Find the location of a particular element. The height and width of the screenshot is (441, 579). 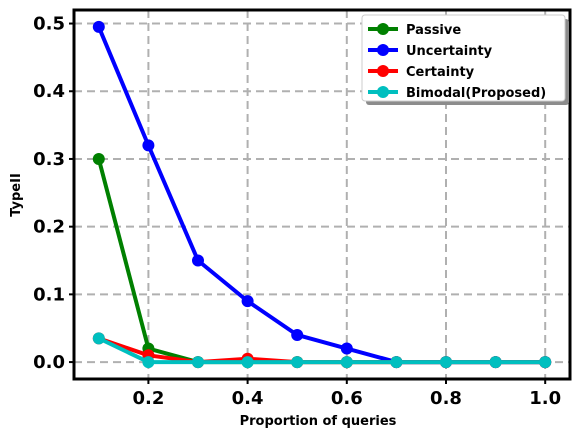

legend-label: Certainty is located at coordinates (440, 72).